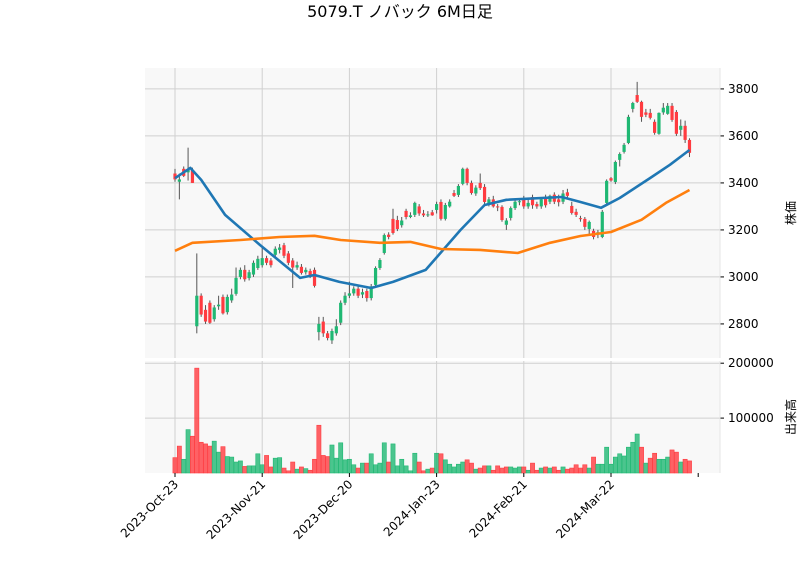 The height and width of the screenshot is (579, 800). What do you see at coordinates (432, 417) in the screenshot?
I see `volume-panel` at bounding box center [432, 417].